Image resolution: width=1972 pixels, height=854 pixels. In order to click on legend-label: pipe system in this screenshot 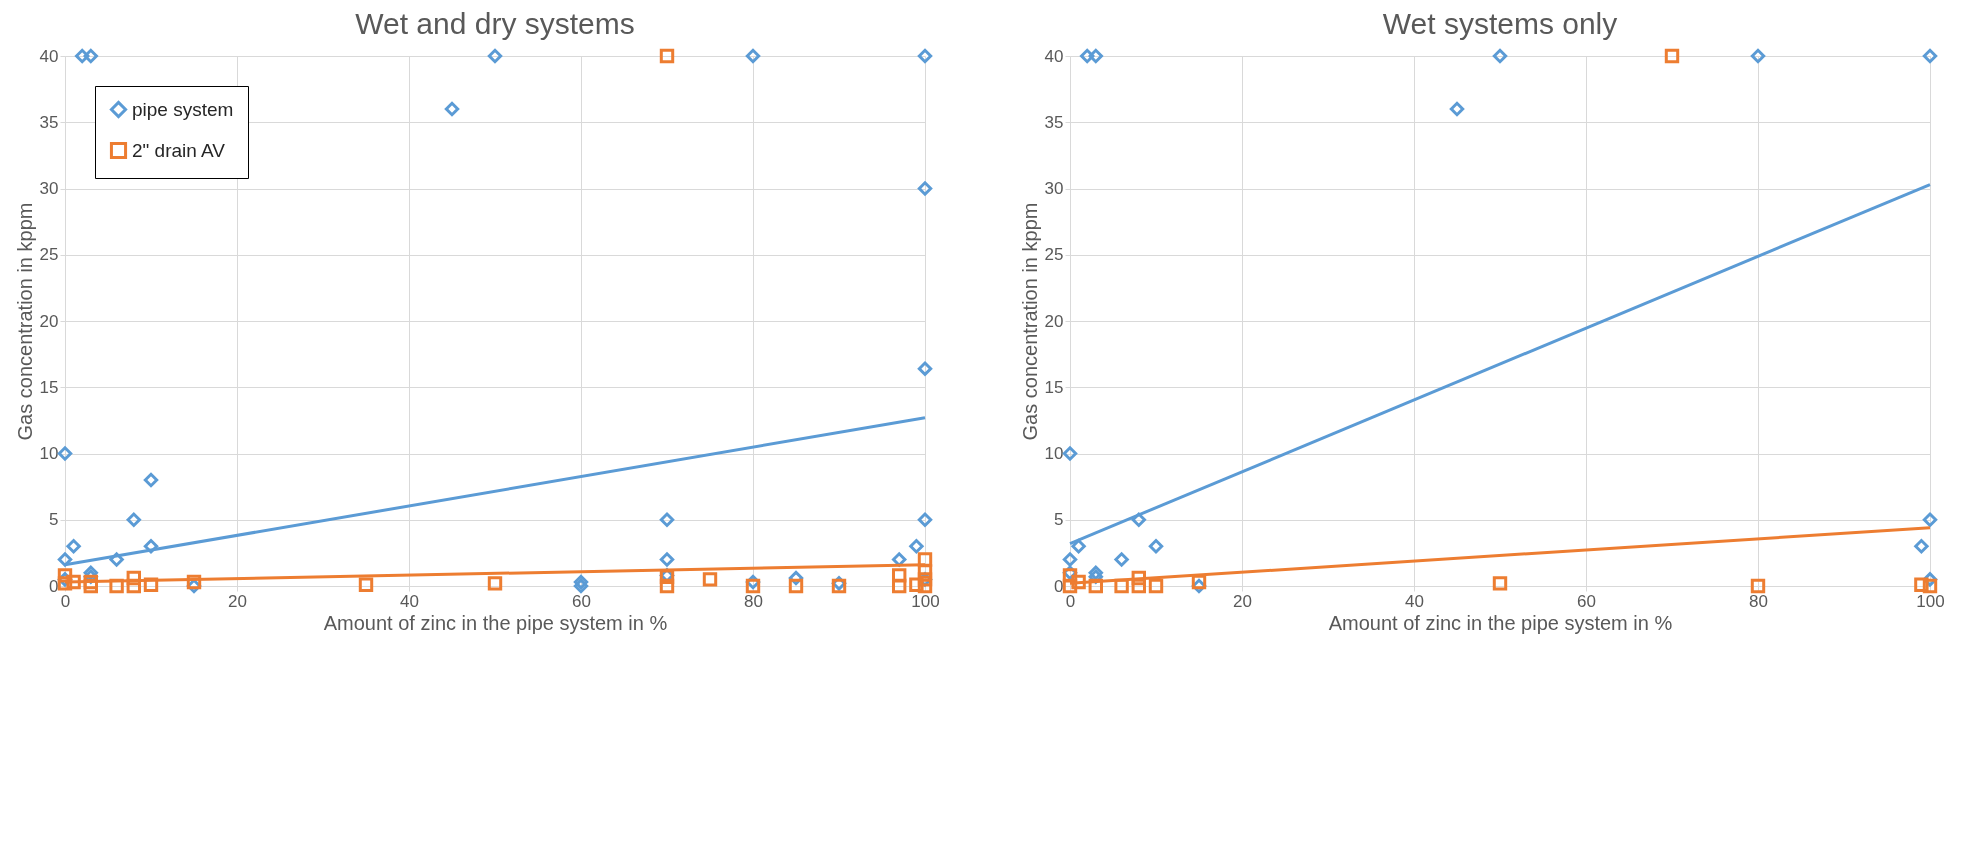, I will do `click(183, 109)`.